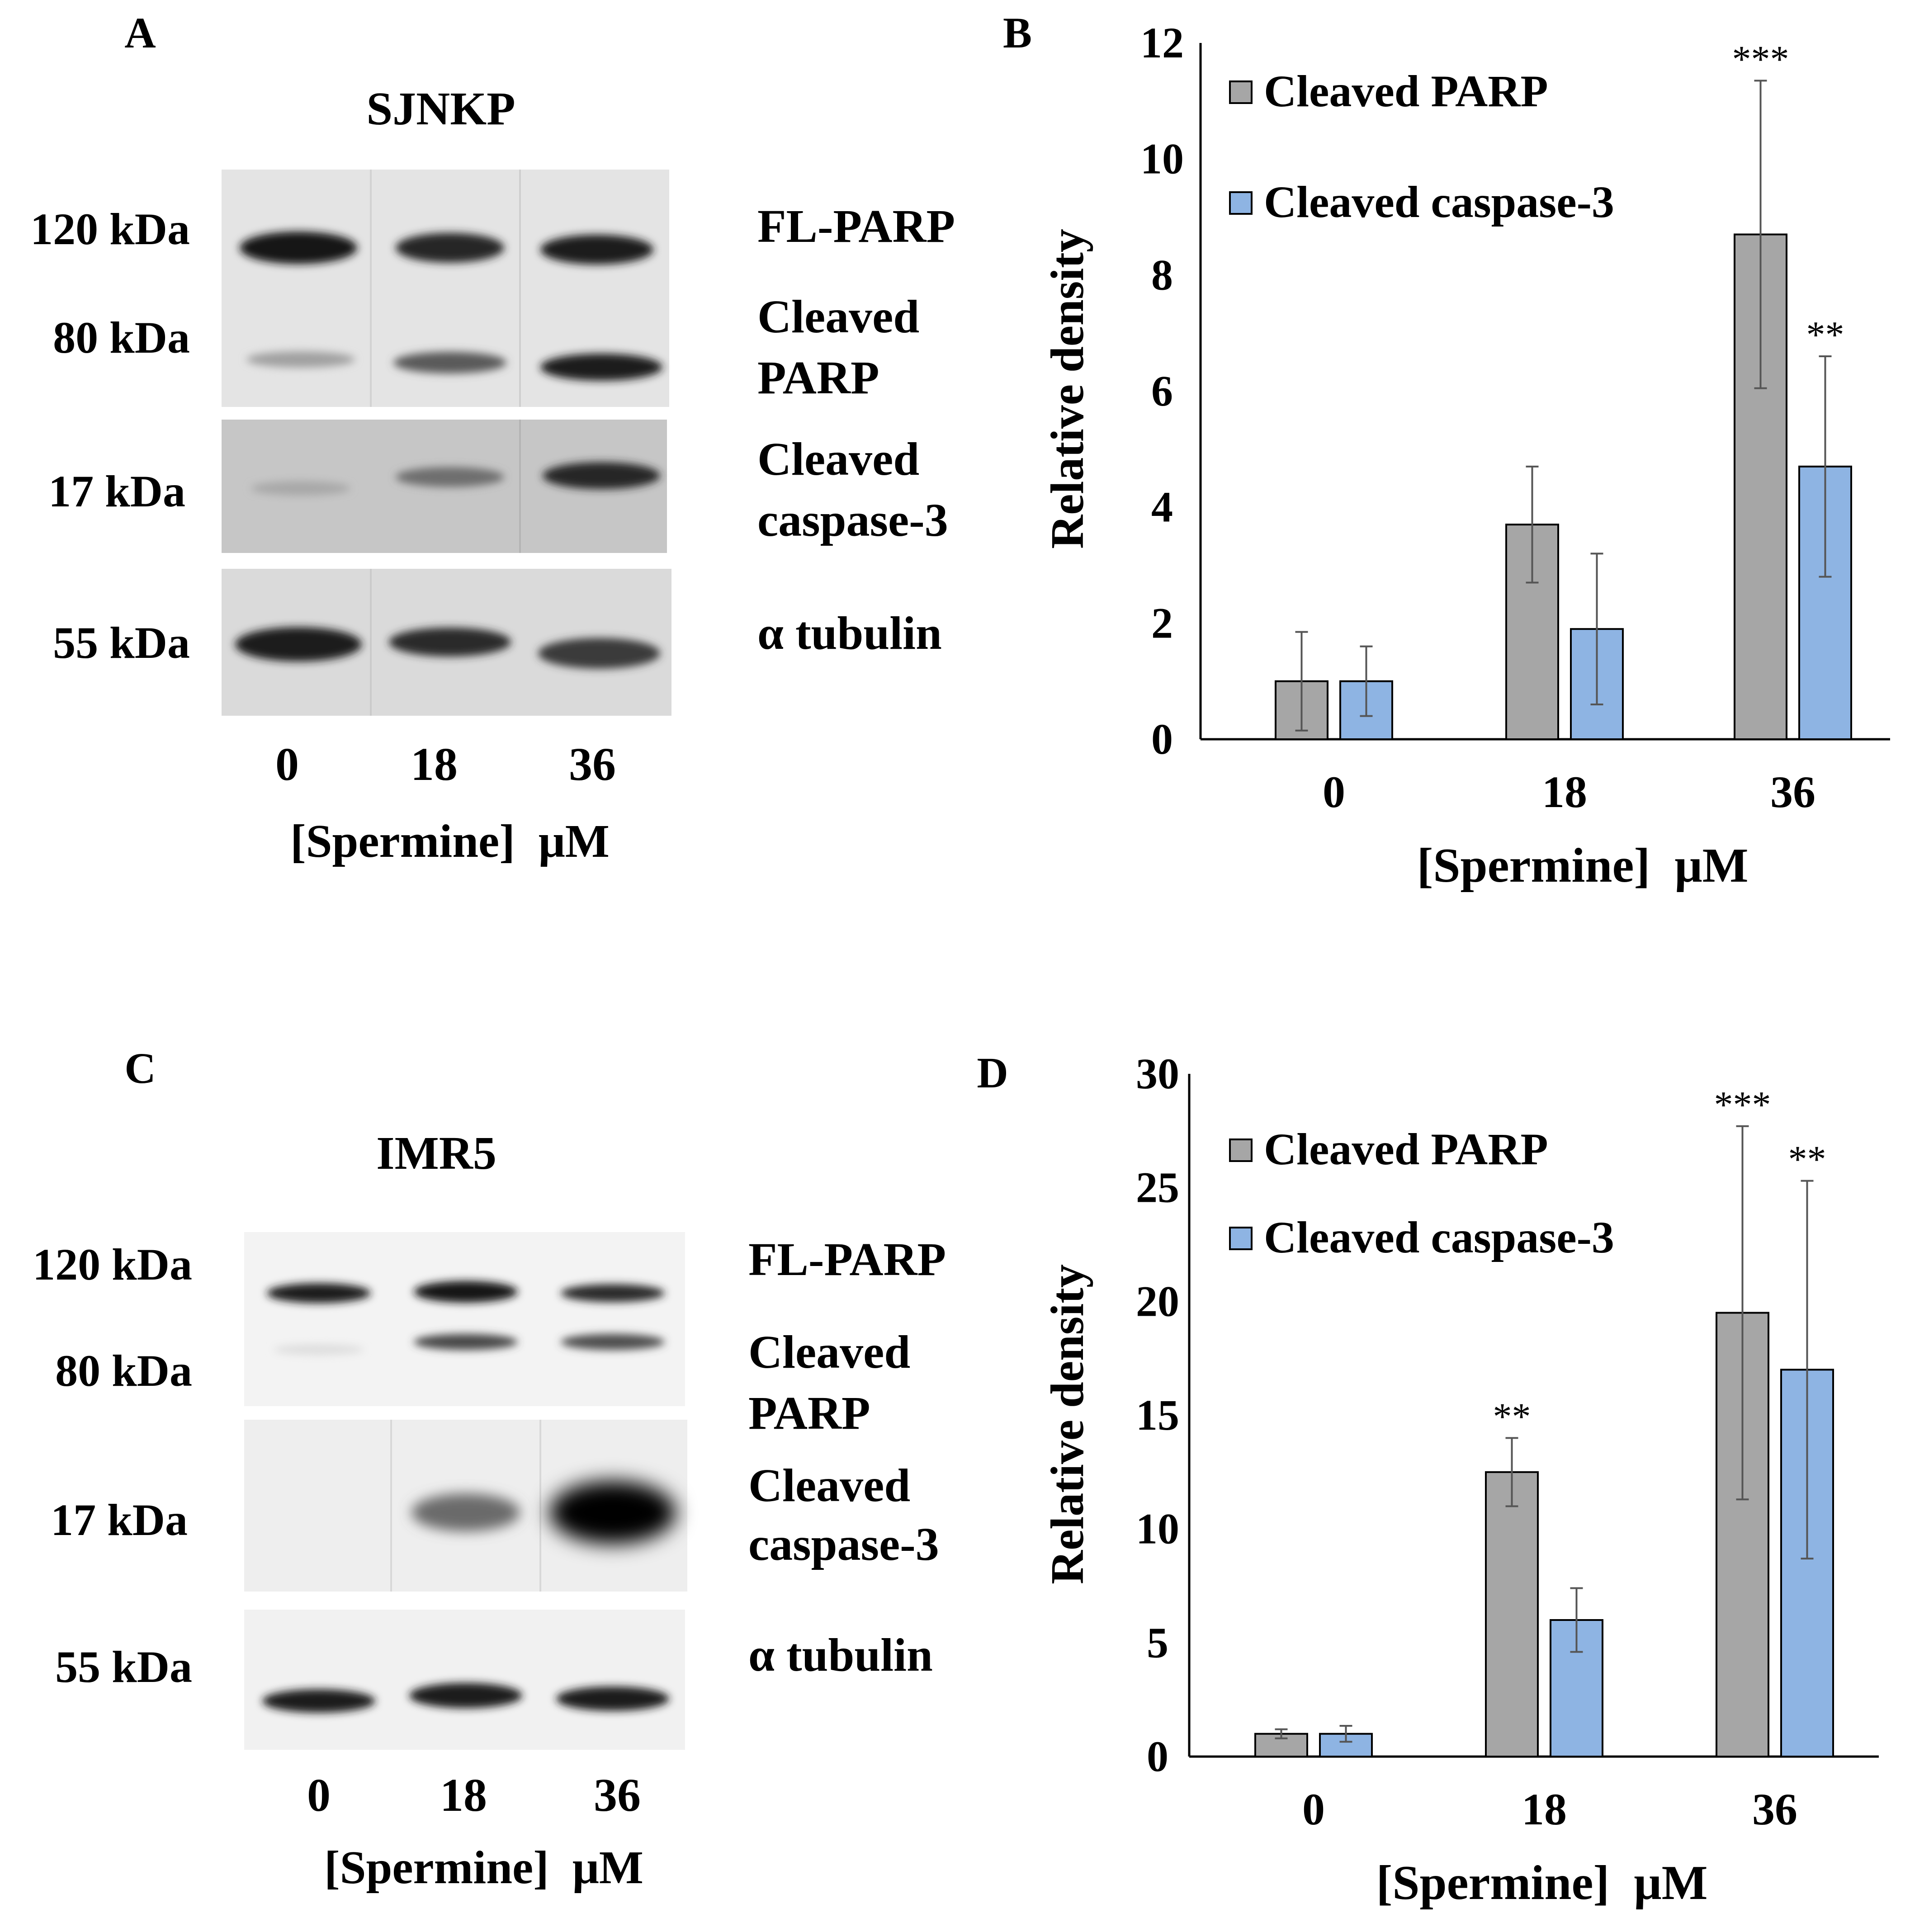  I want to click on panel-c-lane-36: 36, so click(617, 1795).